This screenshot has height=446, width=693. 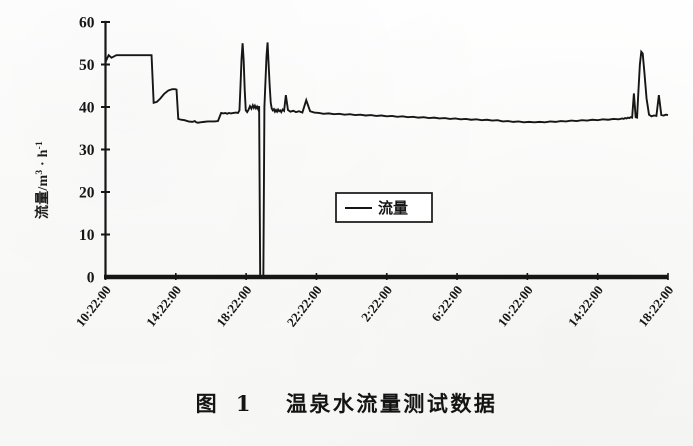 I want to click on x-tick-label-5: 6:22:00, so click(x=446, y=304).